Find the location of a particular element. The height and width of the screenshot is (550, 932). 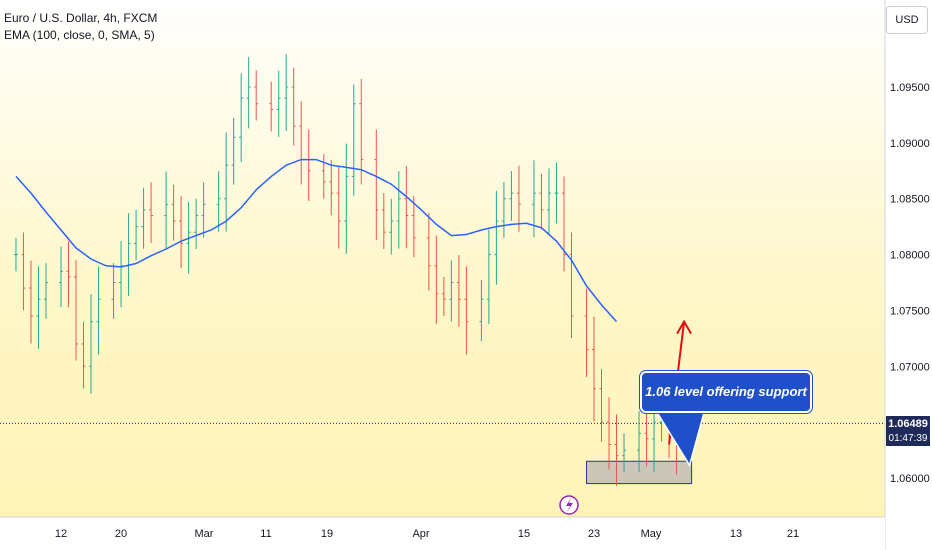

currency-button: USD is located at coordinates (907, 20).